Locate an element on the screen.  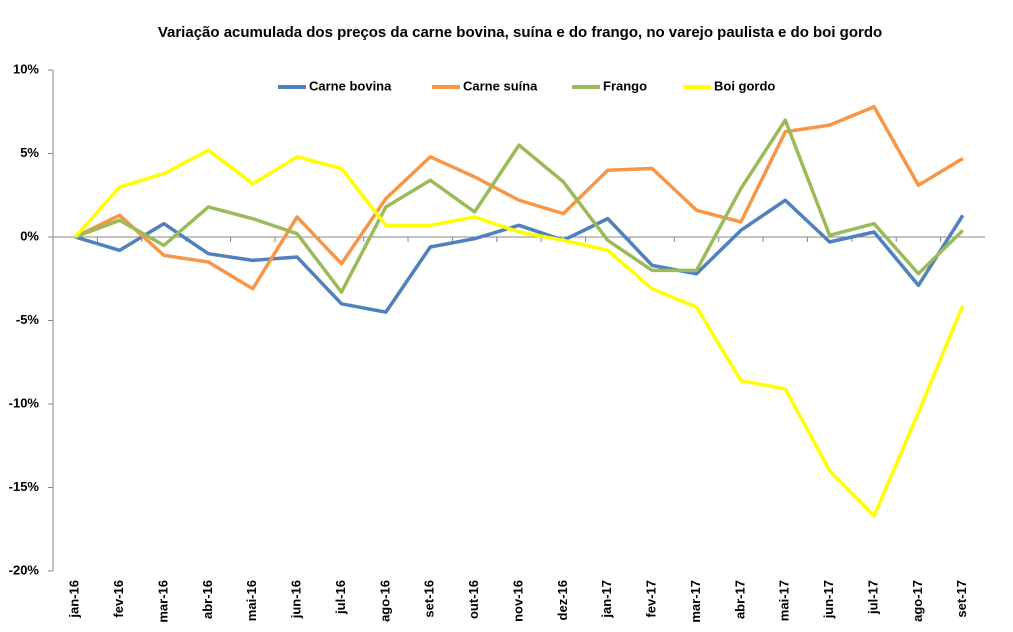
x-tick-label: jun-16 is located at coordinates (296, 599).